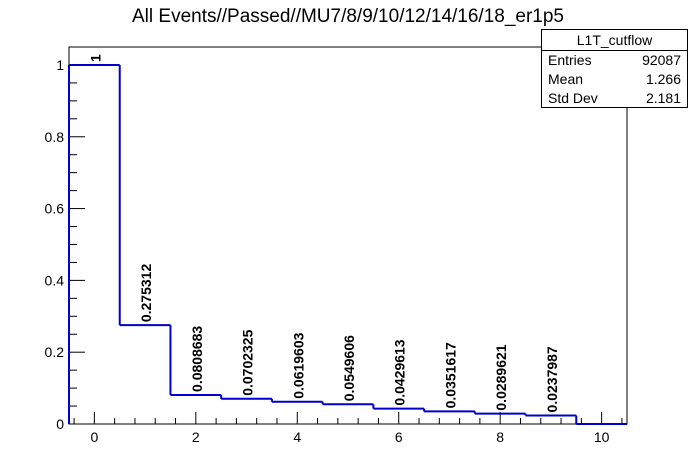  I want to click on stats-mean-row: Mean 1.266, so click(614, 79).